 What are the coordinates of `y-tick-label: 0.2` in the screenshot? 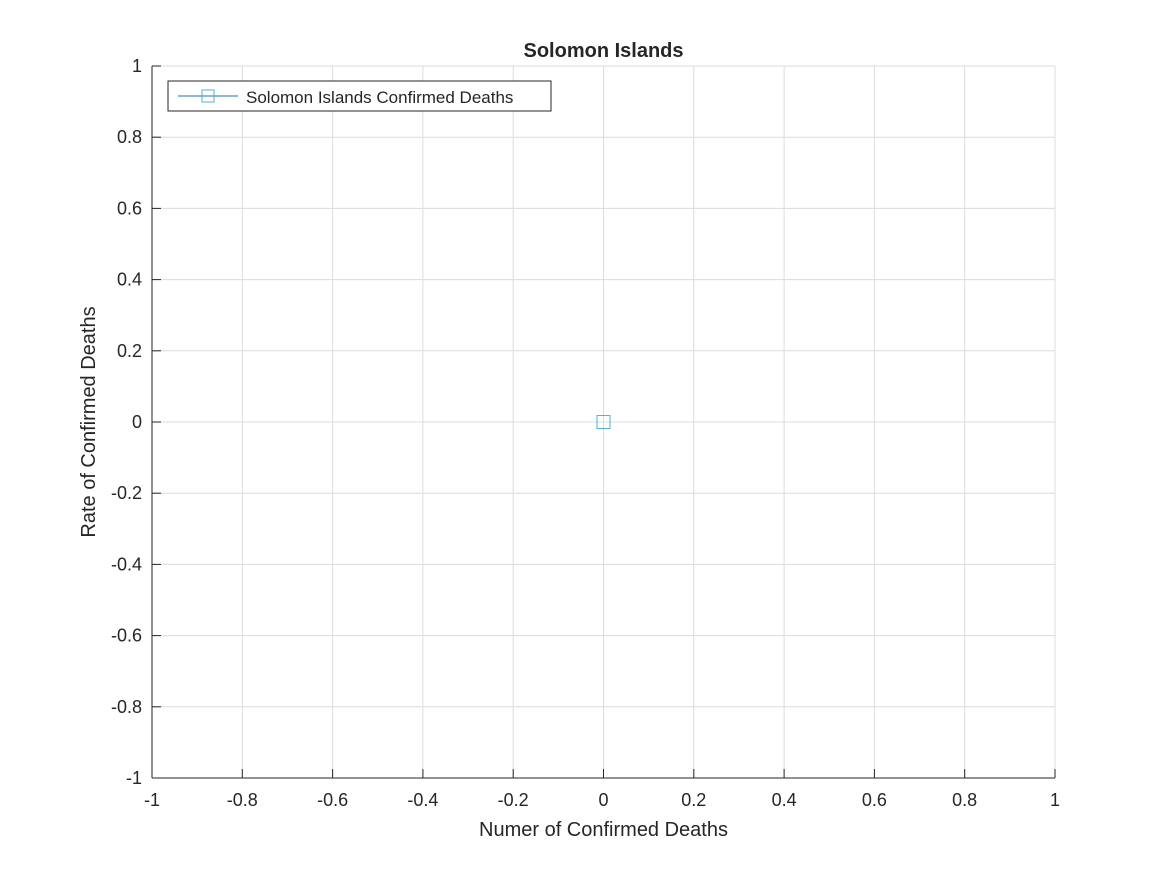 It's located at (129, 351).